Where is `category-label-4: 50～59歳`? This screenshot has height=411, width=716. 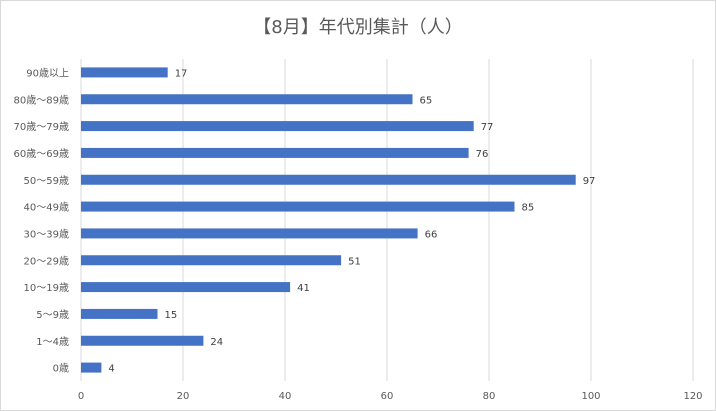
category-label-4: 50～59歳 is located at coordinates (46, 181).